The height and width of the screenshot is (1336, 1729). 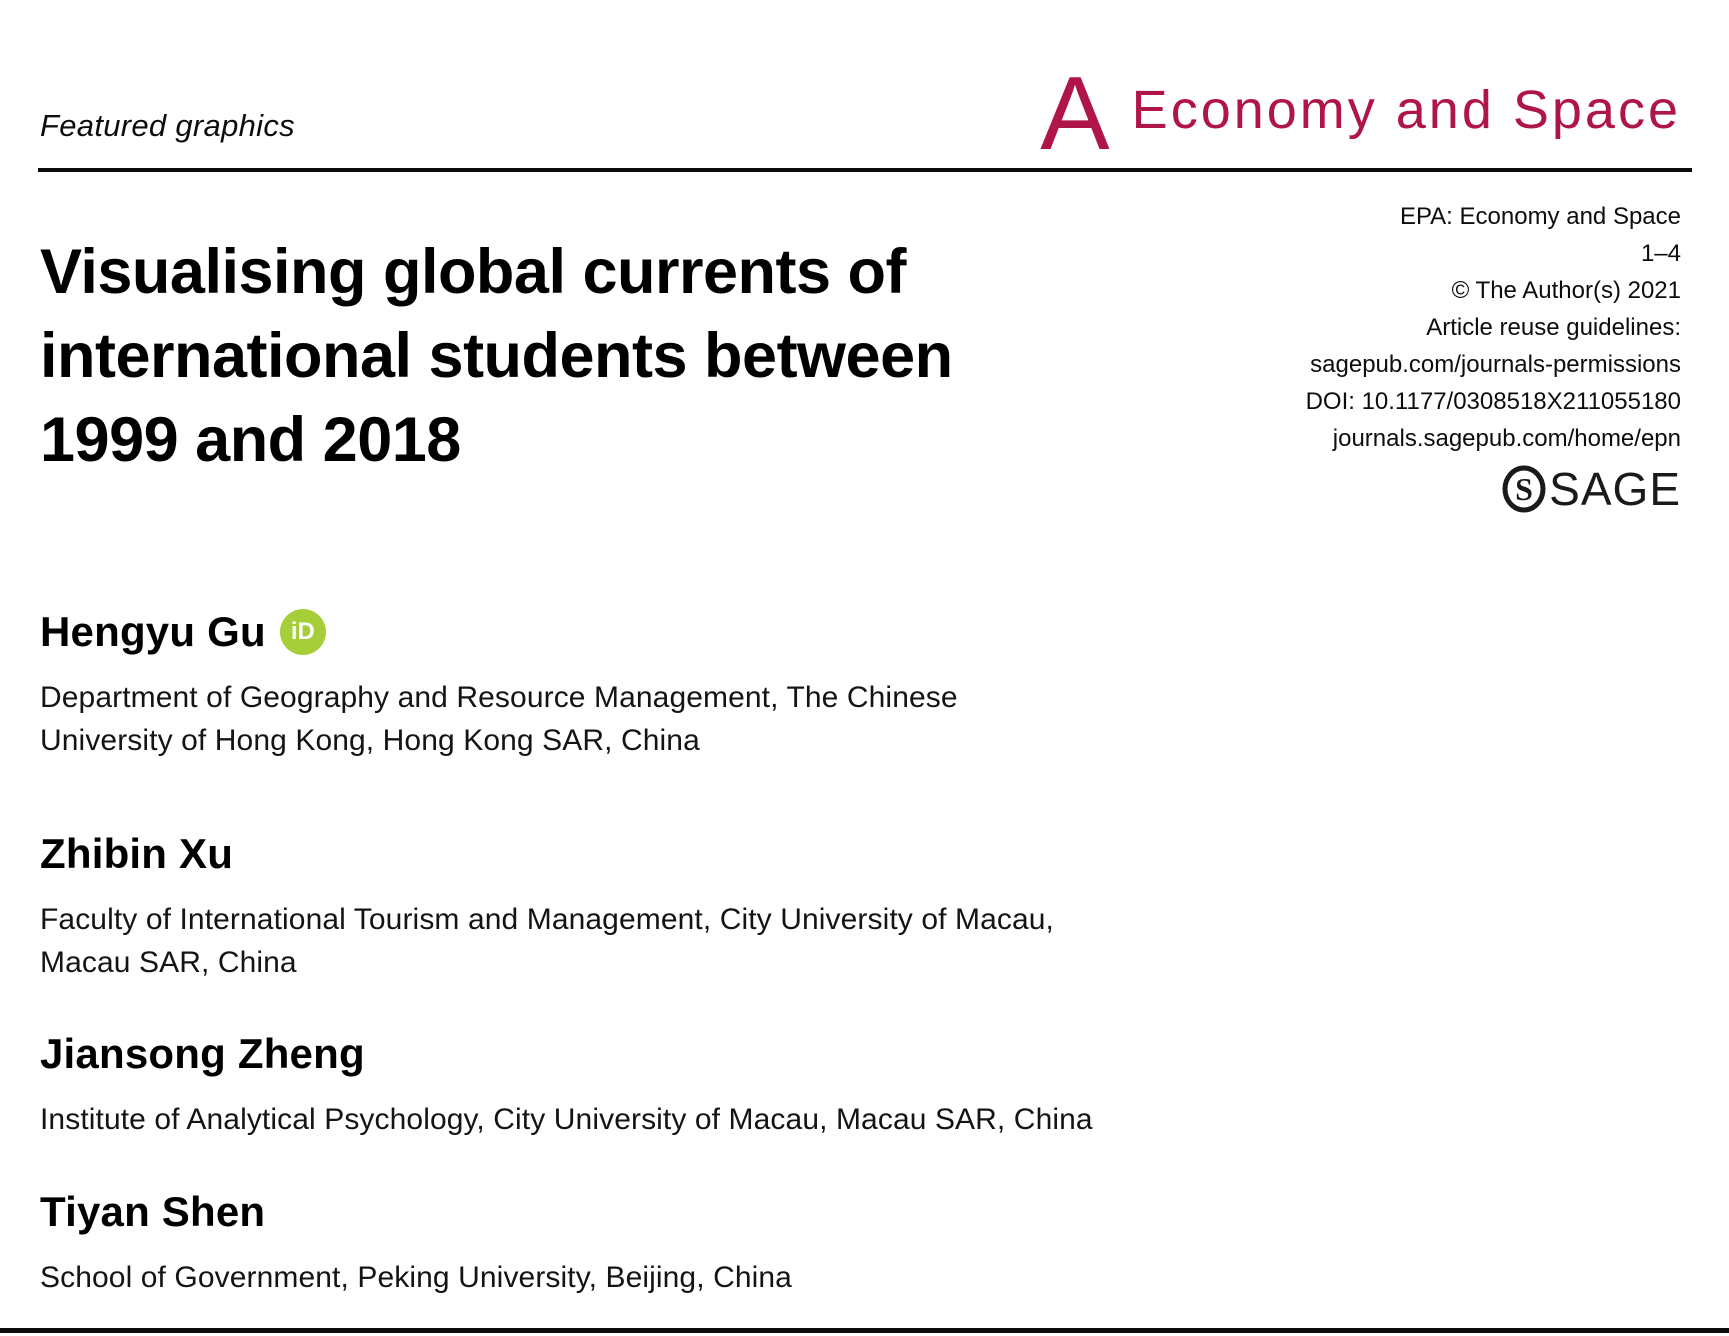 What do you see at coordinates (1540, 216) in the screenshot?
I see `masthead-journal-line: EPA: Economy and Space` at bounding box center [1540, 216].